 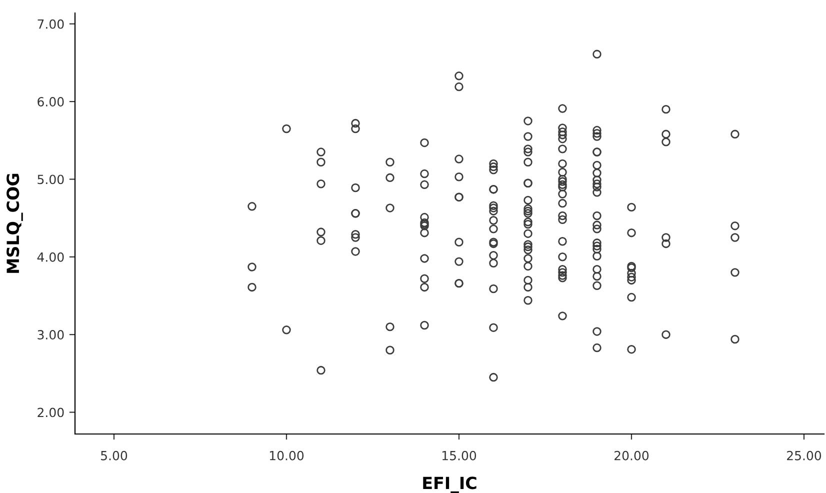 What do you see at coordinates (449, 484) in the screenshot?
I see `x-axis-title: EFI_IC` at bounding box center [449, 484].